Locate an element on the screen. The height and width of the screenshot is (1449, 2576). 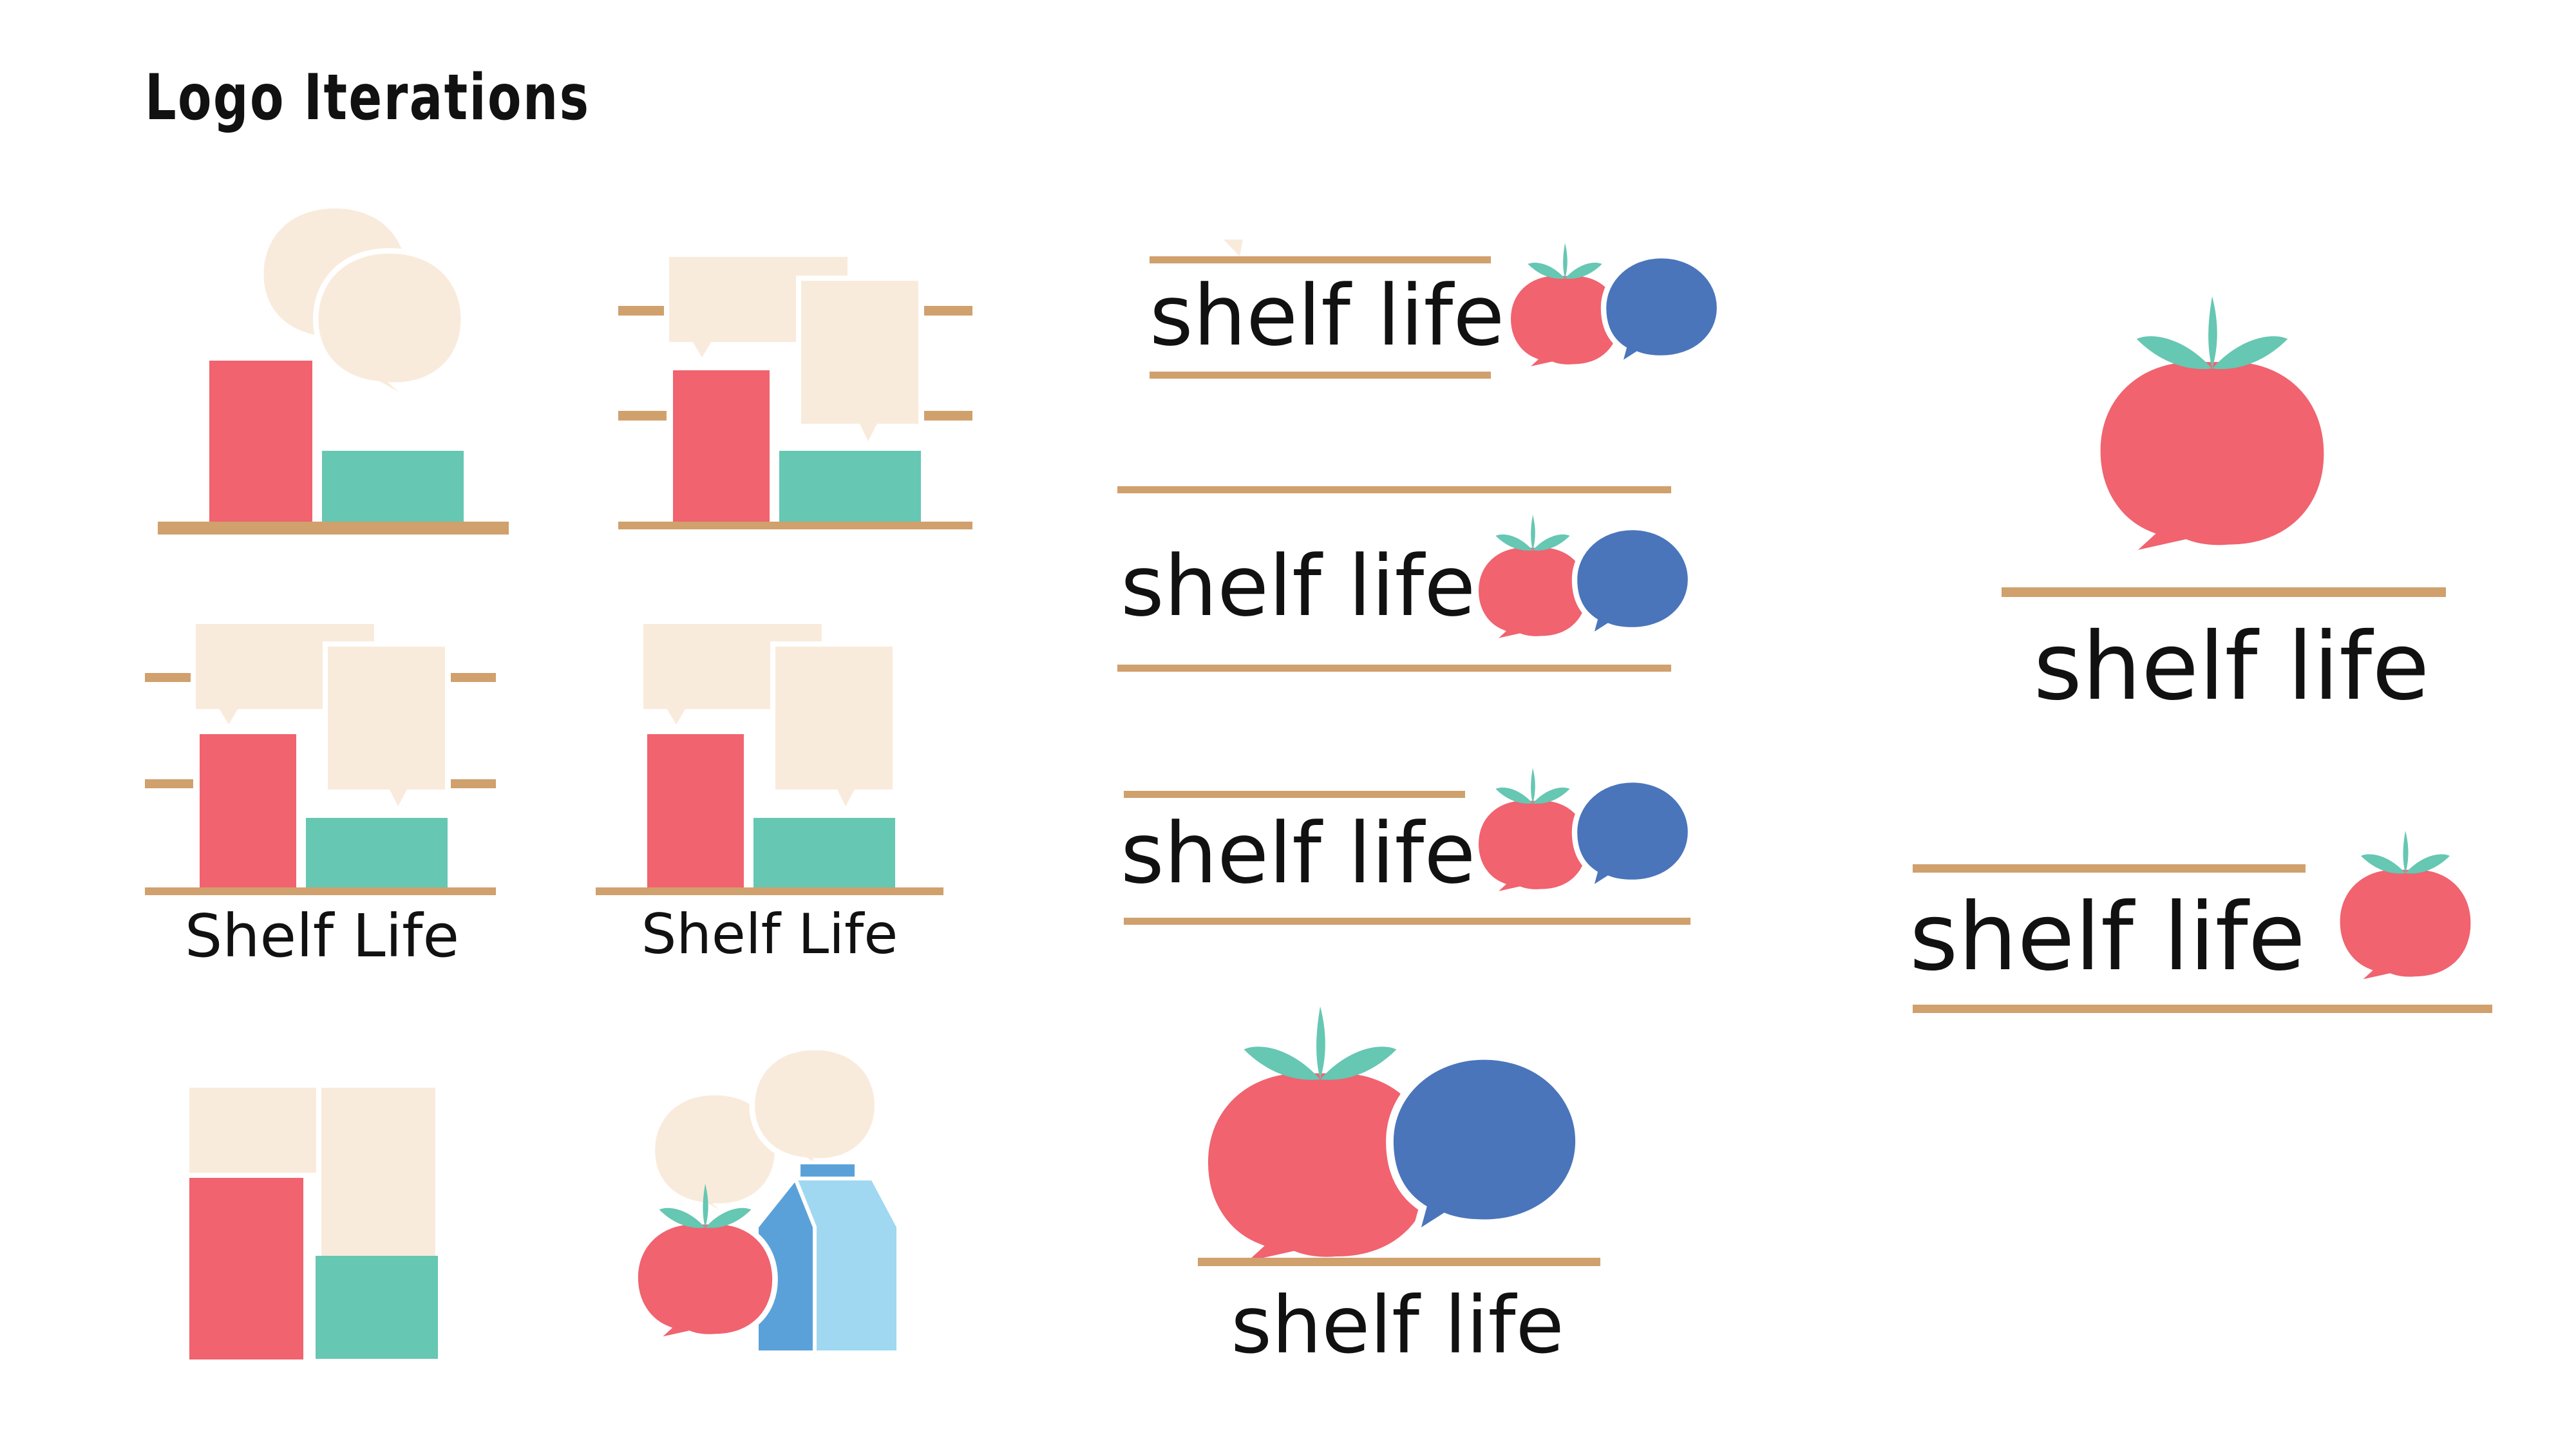
logo-final-horizontal: shelf life is located at coordinates (2200, 922).